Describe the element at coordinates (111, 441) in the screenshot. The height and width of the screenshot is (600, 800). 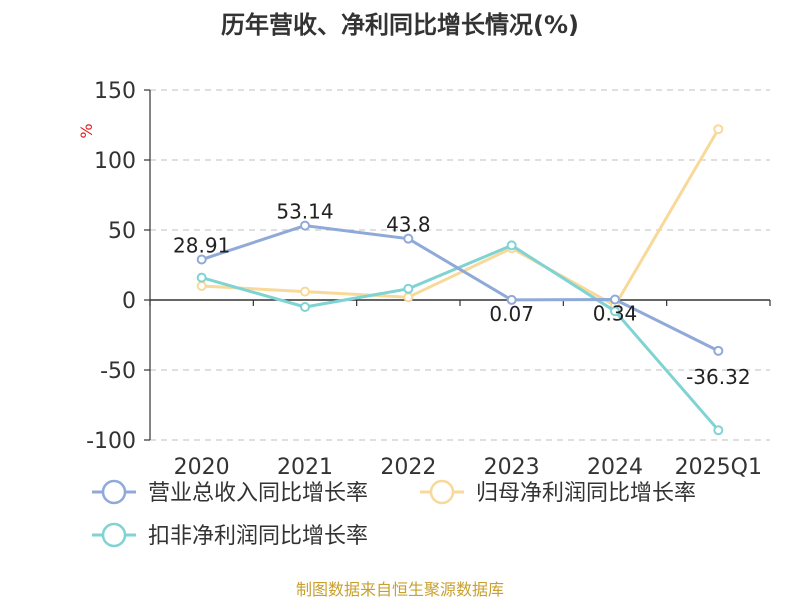
I see `y-tick-label: -100` at that location.